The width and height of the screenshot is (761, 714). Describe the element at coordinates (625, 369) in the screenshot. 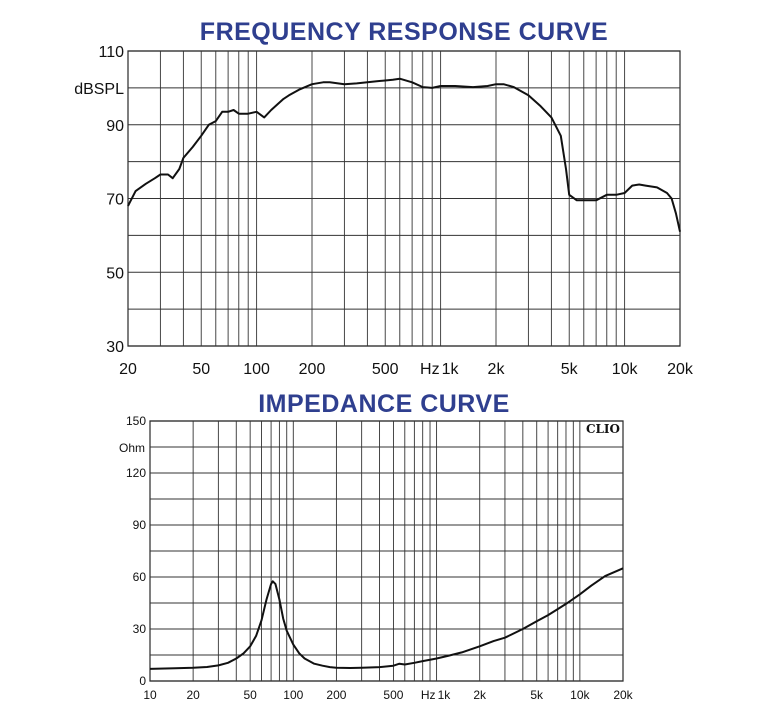

I see `frequency-response-x-tick-label: 10k` at that location.